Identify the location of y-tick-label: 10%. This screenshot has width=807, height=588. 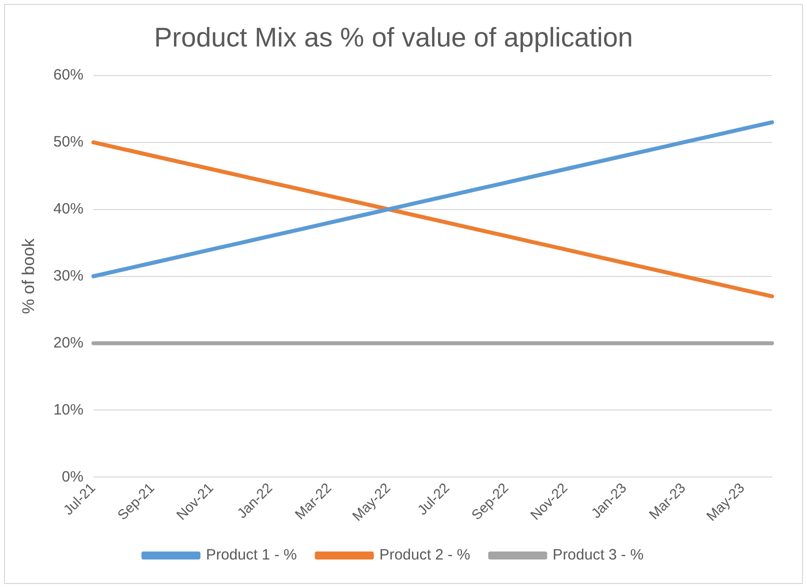
(68, 409).